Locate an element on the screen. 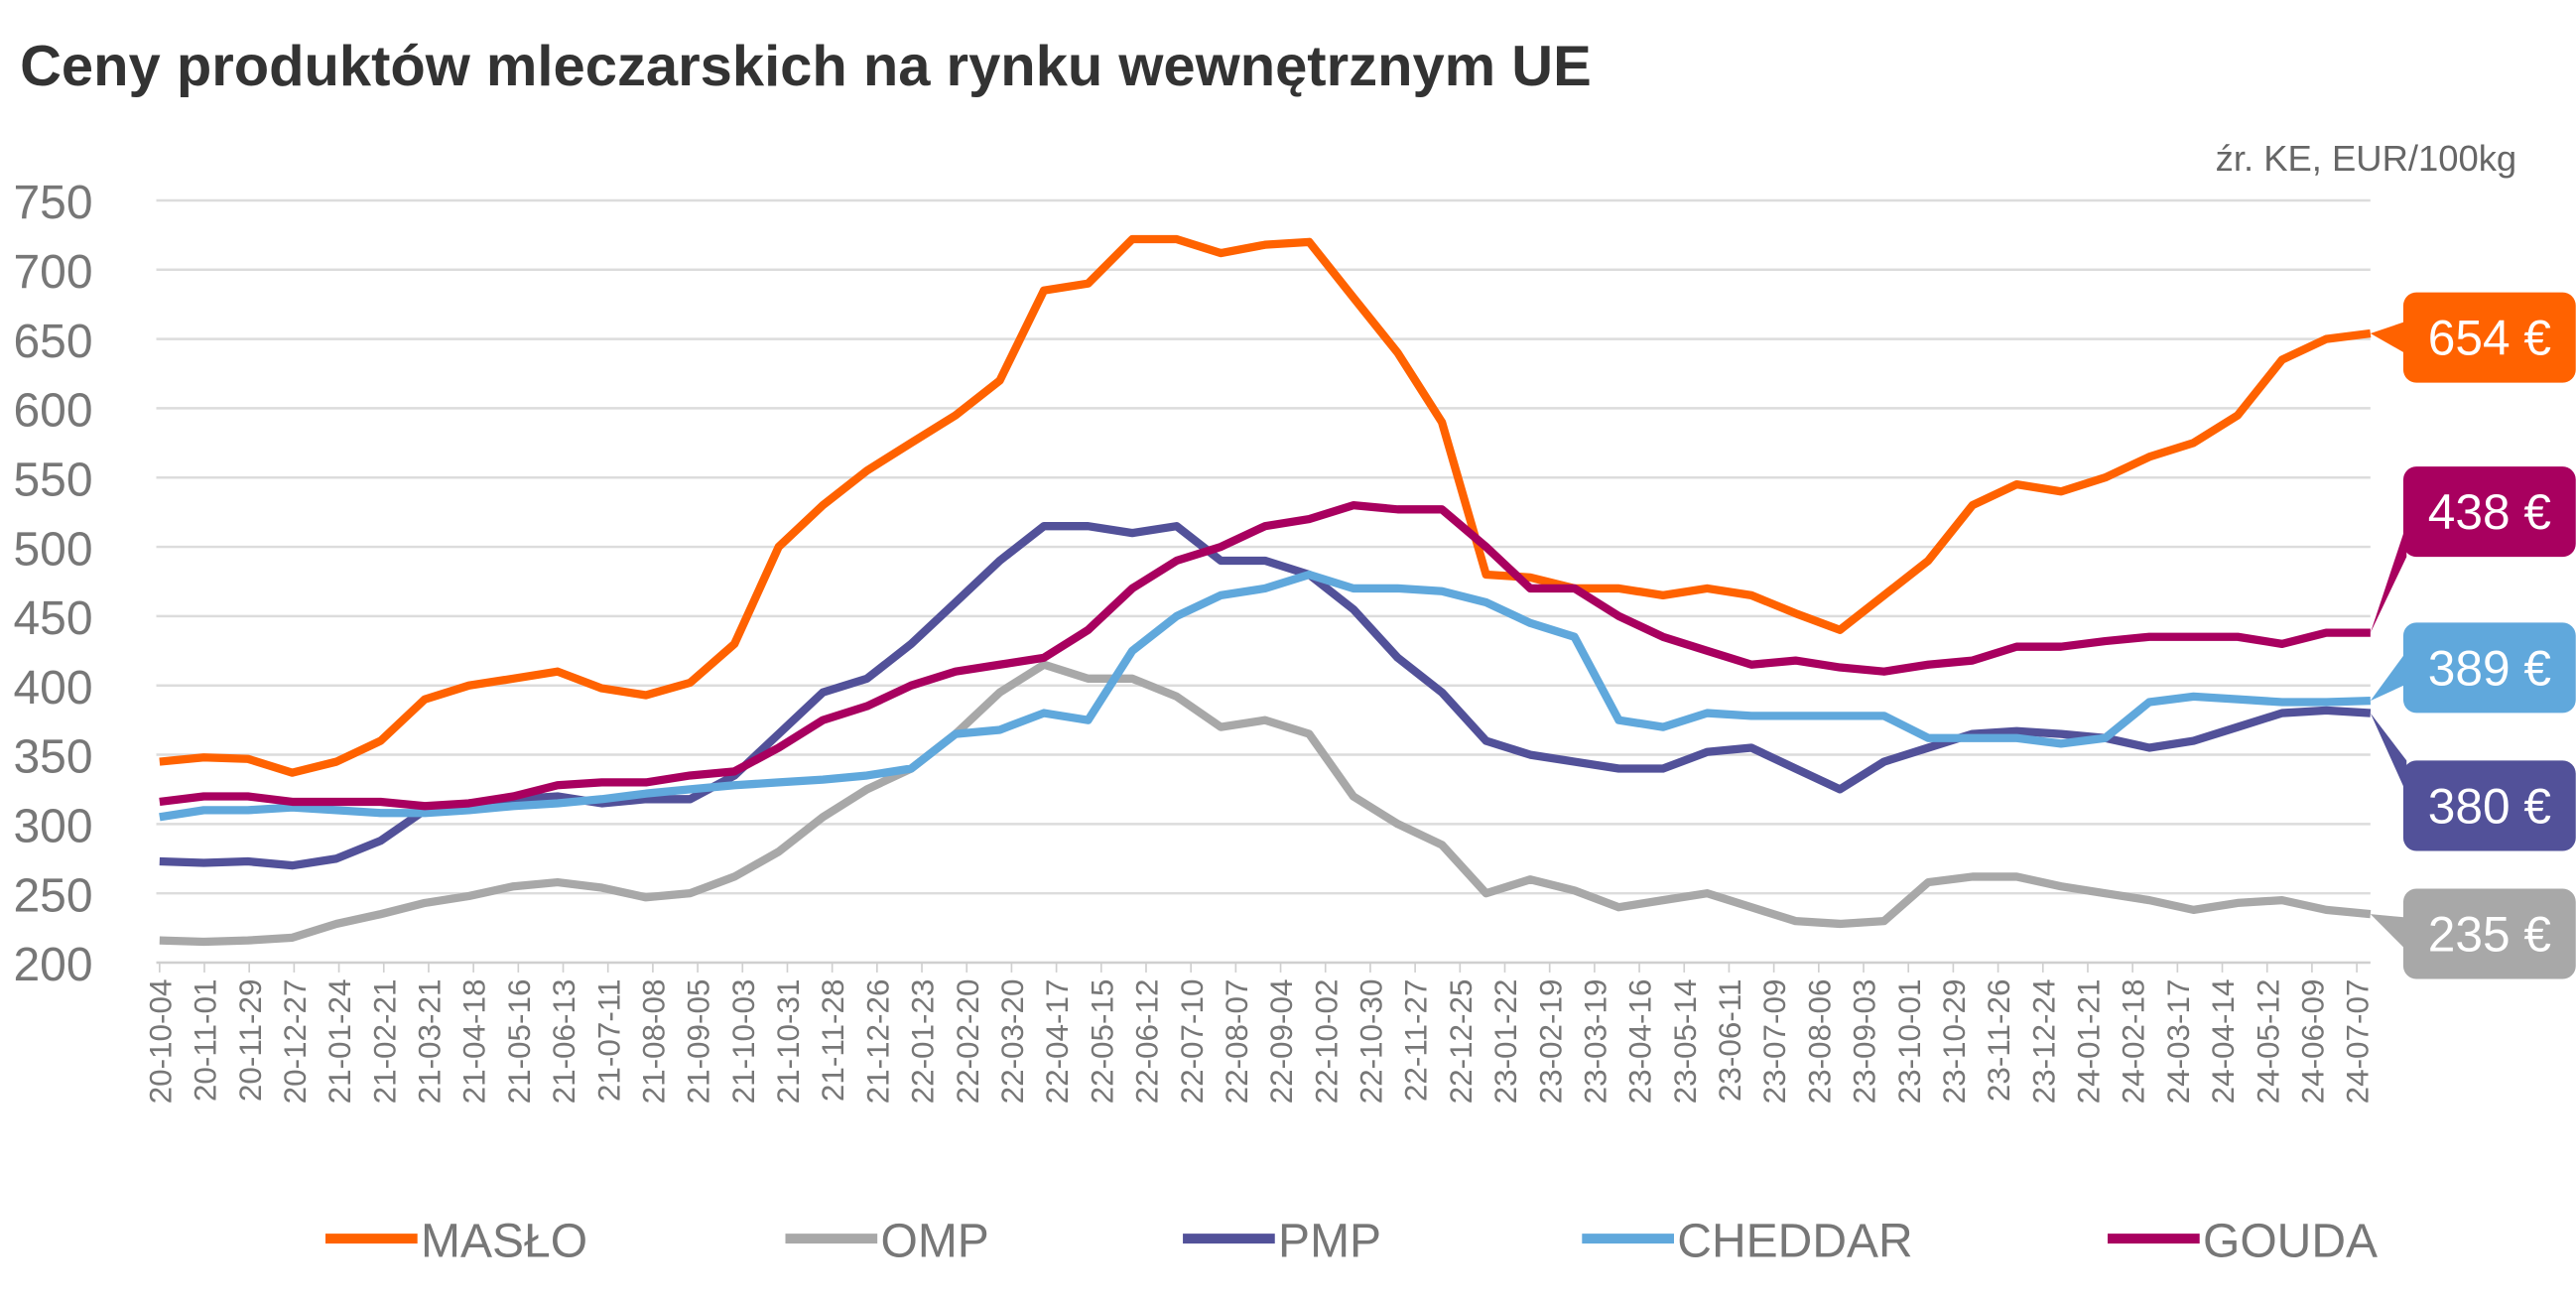 The height and width of the screenshot is (1301, 2576). x-tick-label: 20-10-04 is located at coordinates (161, 1042).